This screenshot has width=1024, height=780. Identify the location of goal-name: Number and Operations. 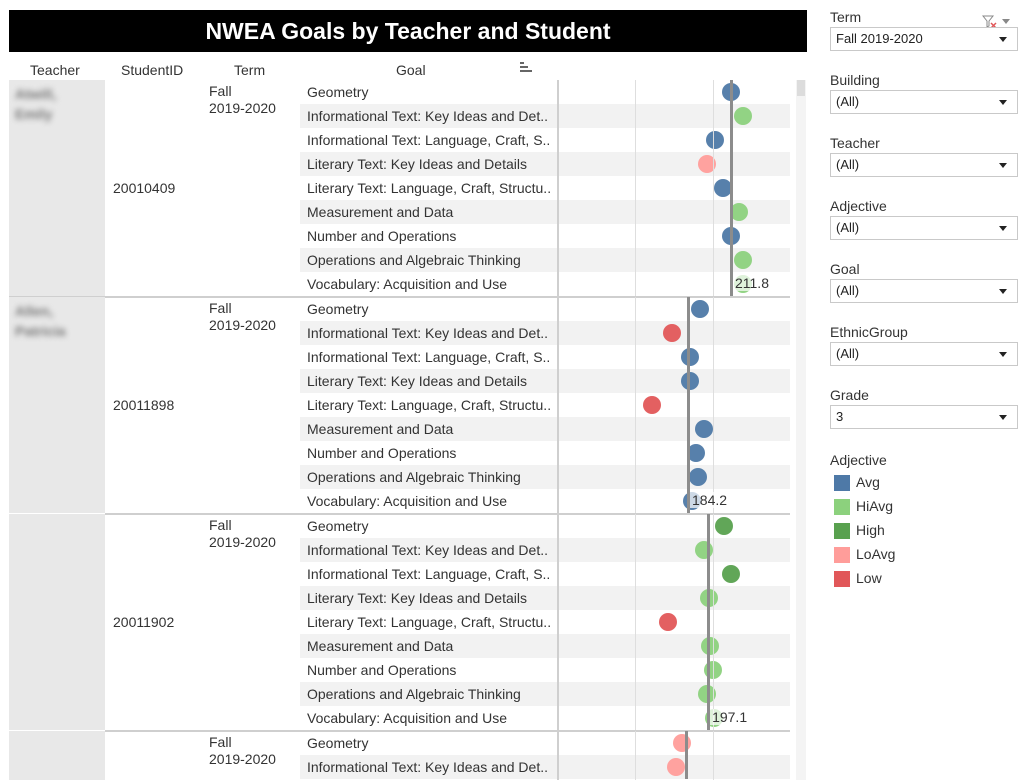
(382, 670).